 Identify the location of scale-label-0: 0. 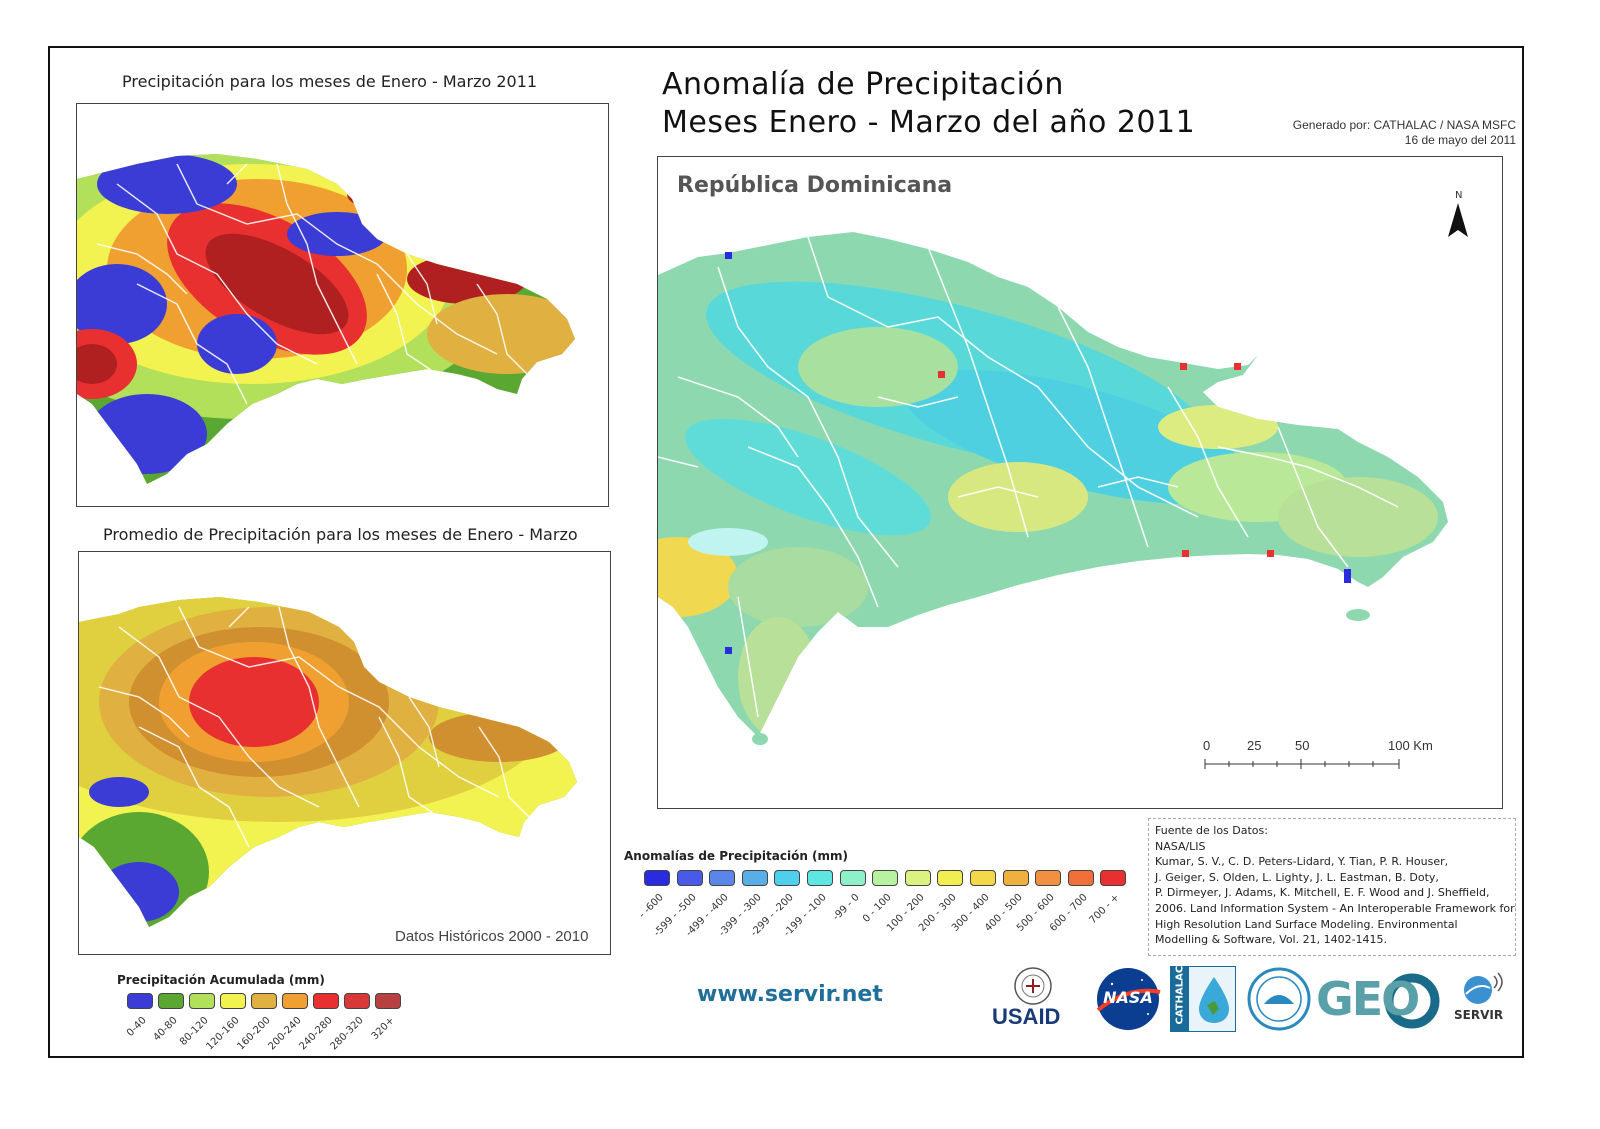
(1207, 745).